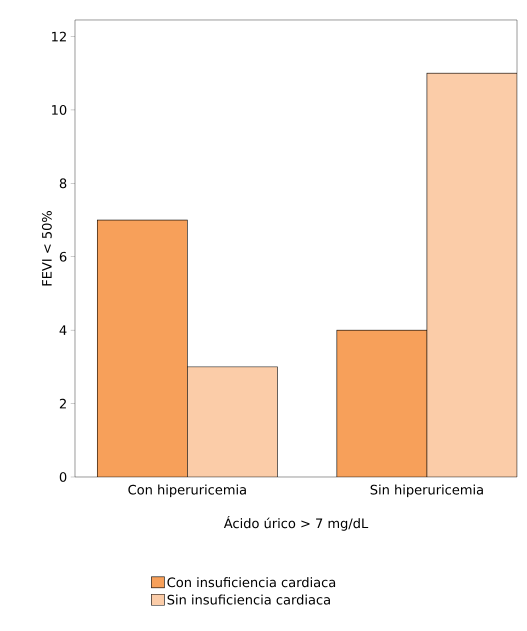 The image size is (527, 631). I want to click on y-tick-label: 2, so click(63, 403).